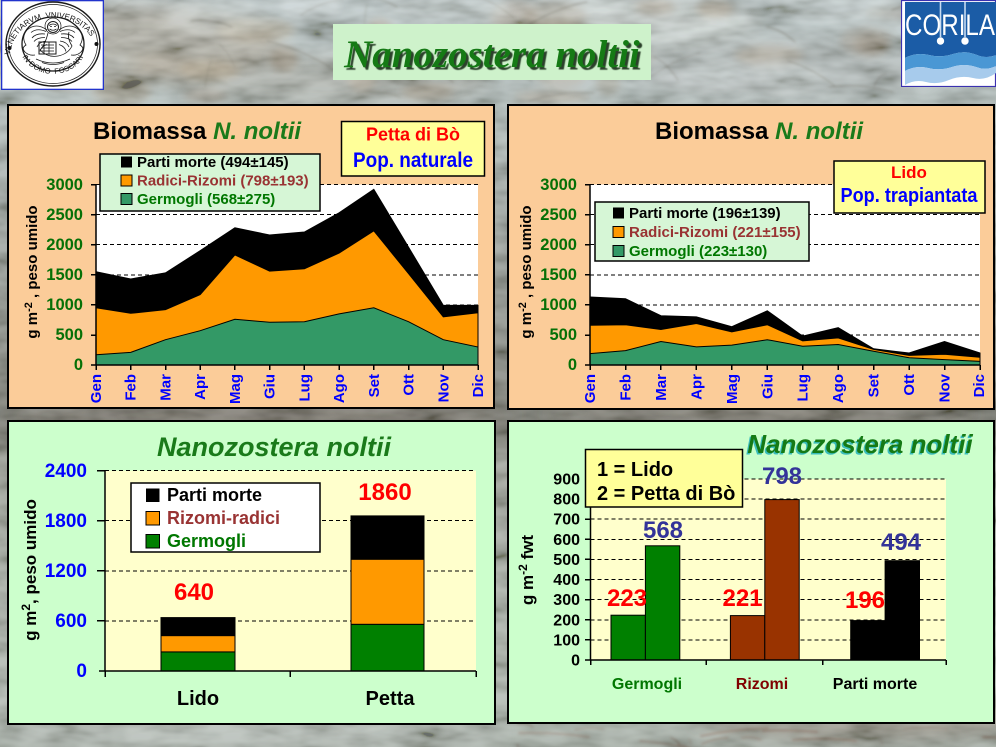  Describe the element at coordinates (663, 530) in the screenshot. I see `svg-text: 568` at that location.